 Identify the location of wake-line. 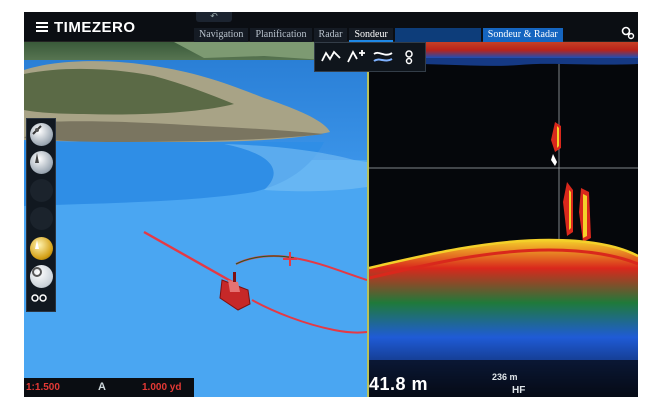
(309, 316).